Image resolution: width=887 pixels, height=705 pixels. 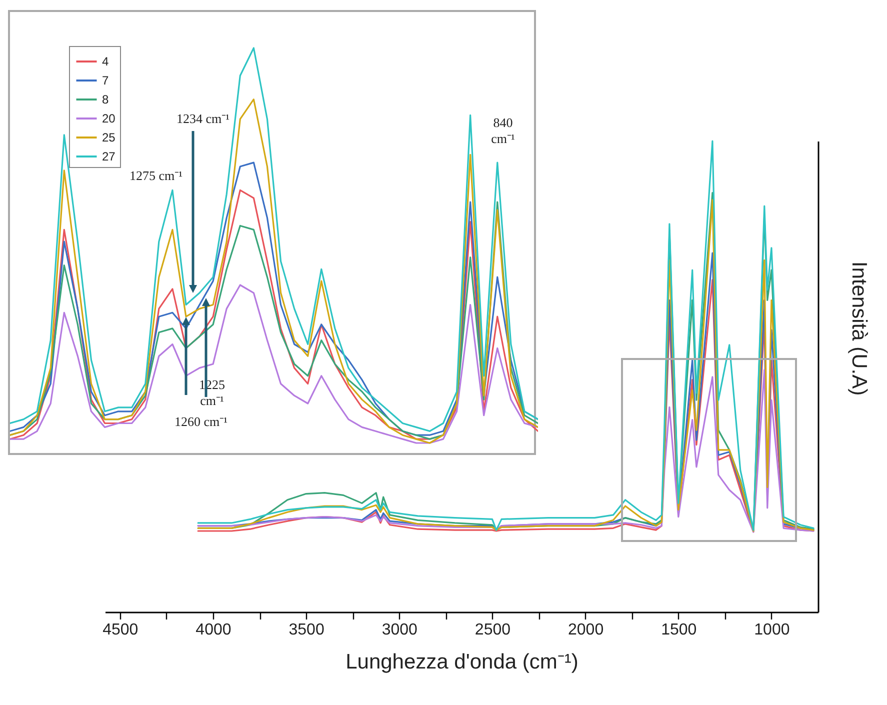 What do you see at coordinates (492, 630) in the screenshot?
I see `x-tick-label: 2500` at bounding box center [492, 630].